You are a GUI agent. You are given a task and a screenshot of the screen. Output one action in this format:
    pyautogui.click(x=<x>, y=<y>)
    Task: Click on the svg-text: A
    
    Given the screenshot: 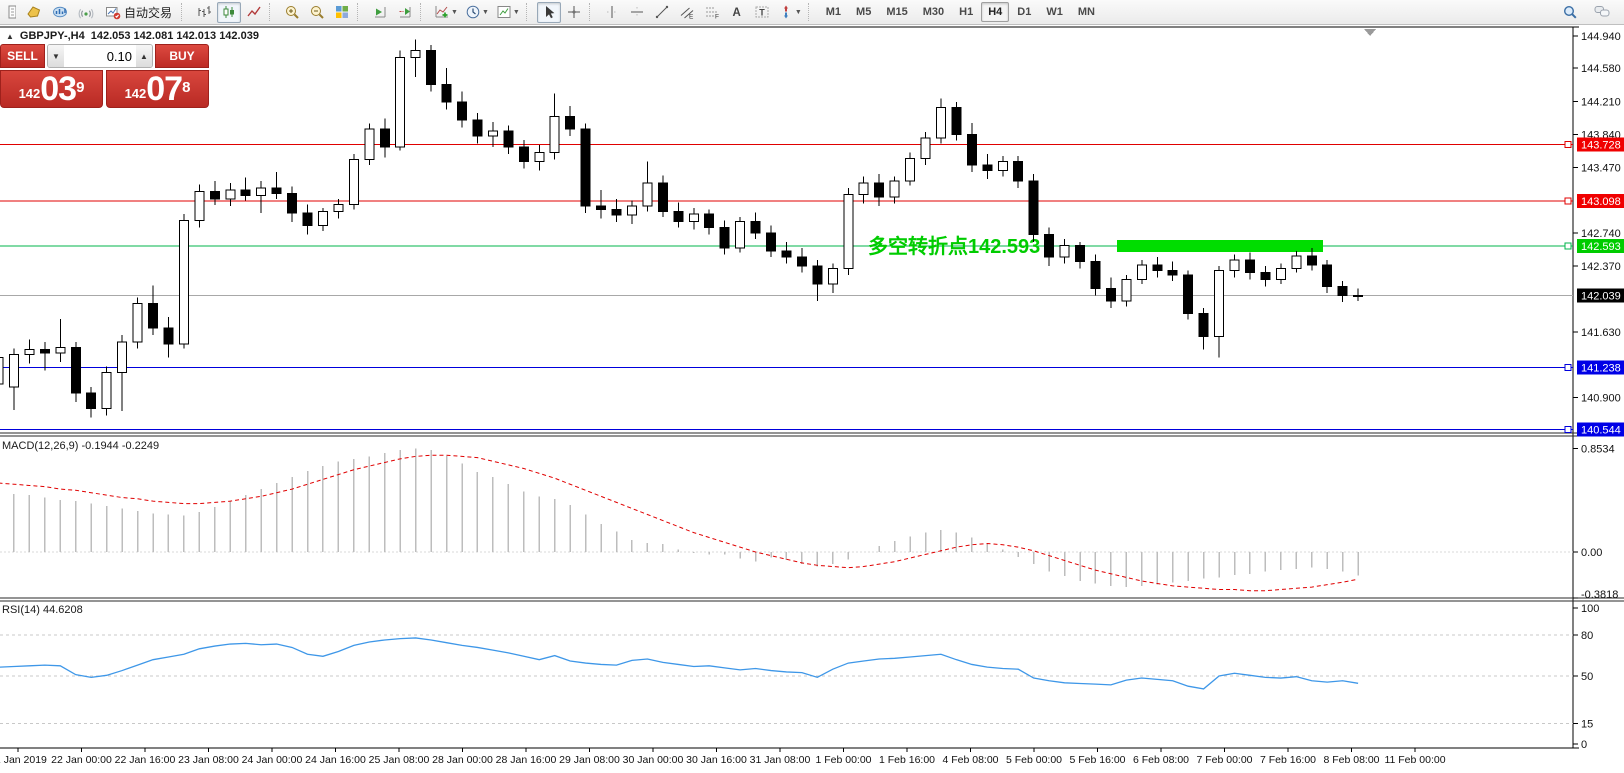 What is the action you would take?
    pyautogui.click(x=736, y=13)
    